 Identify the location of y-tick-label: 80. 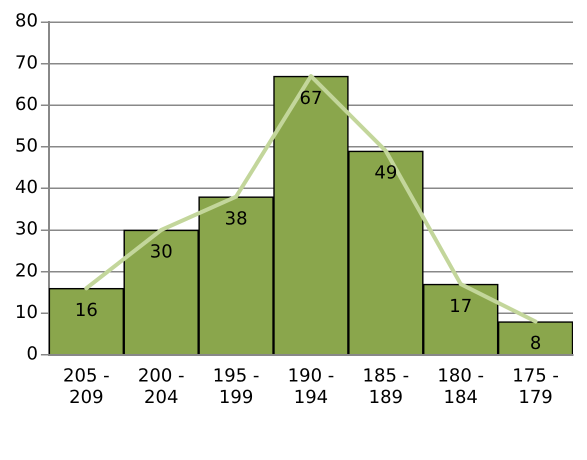
(26, 21).